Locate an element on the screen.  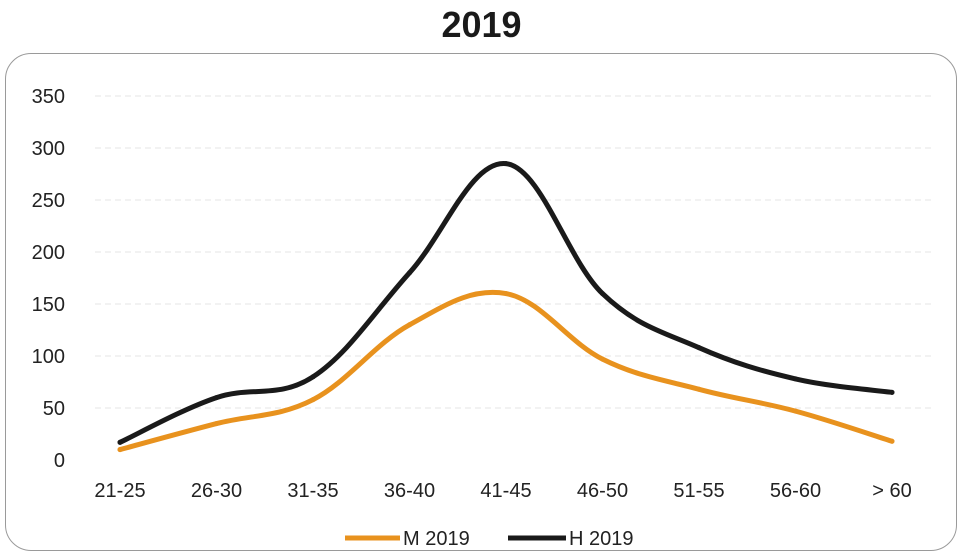
x-tick-label: 31-35 is located at coordinates (312, 491).